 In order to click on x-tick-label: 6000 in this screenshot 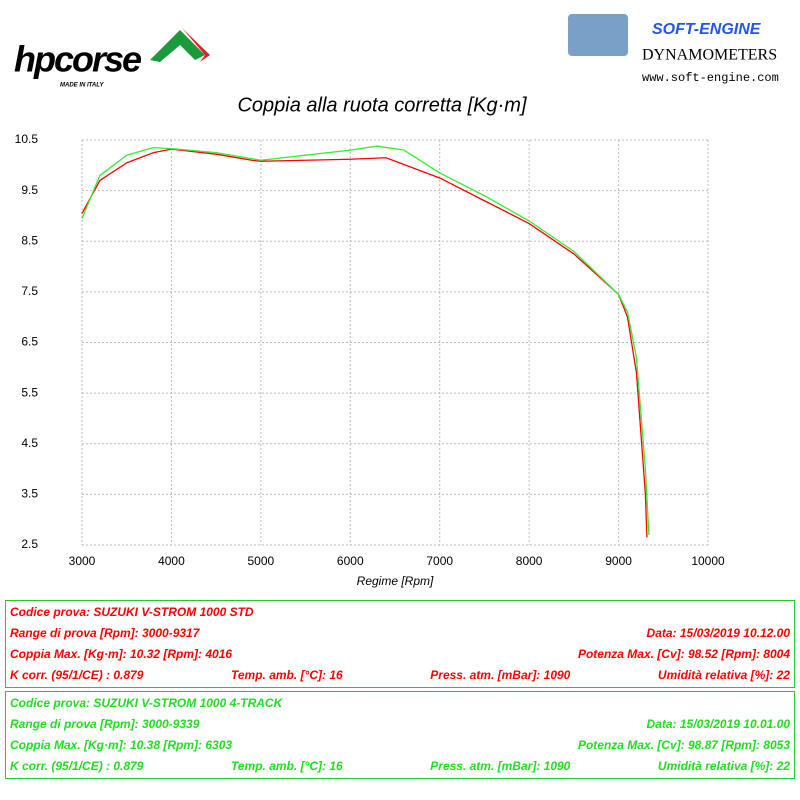, I will do `click(350, 561)`.